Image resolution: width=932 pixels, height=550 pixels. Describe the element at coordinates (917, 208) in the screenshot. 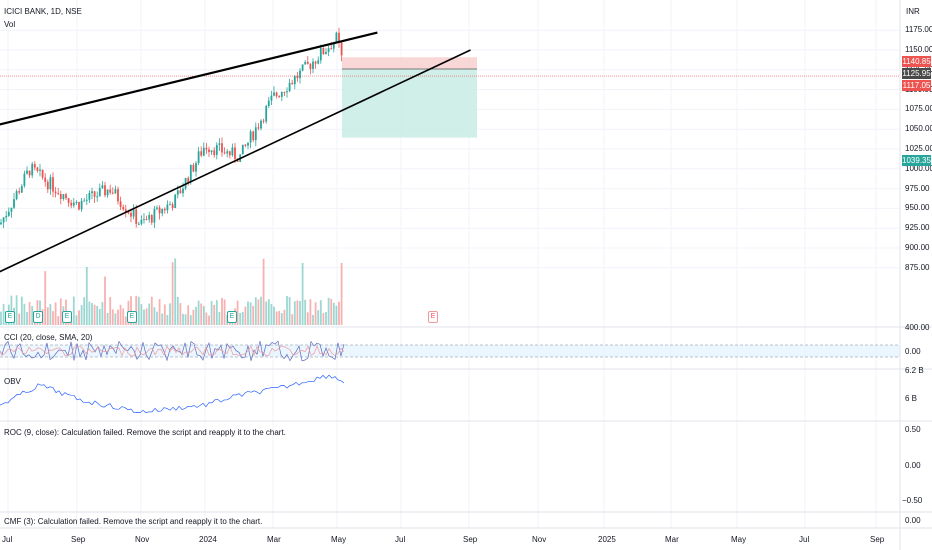

I see `price-tick: 950.00` at that location.